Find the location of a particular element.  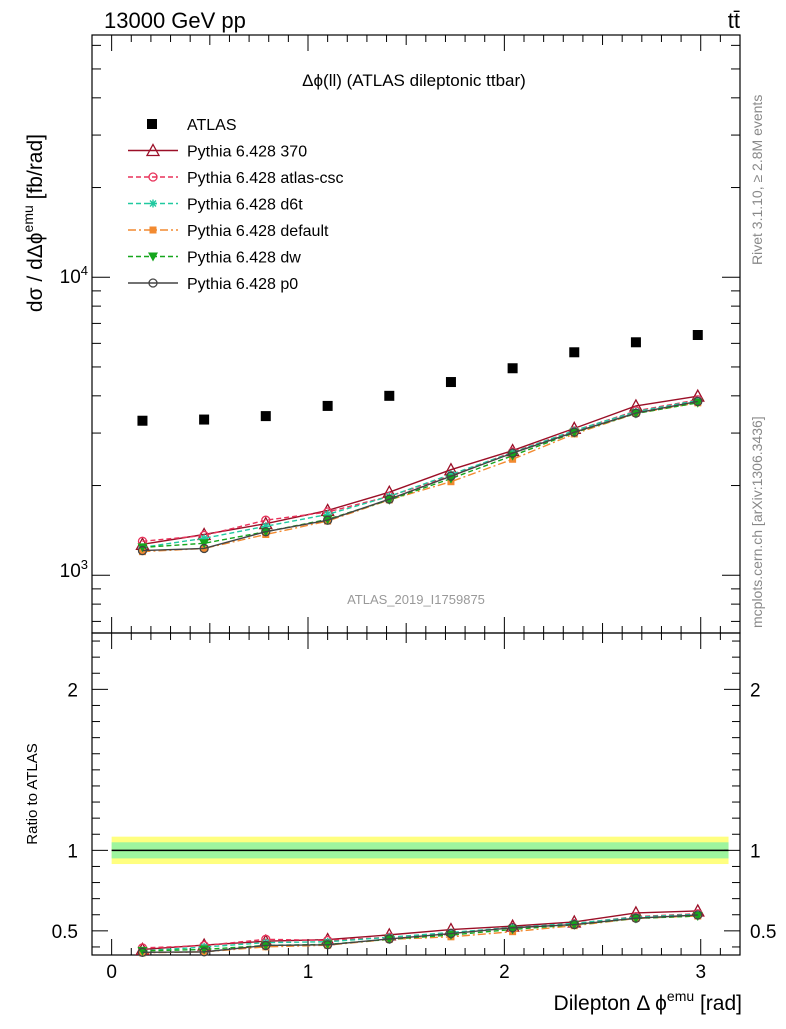

xtick-label: 0 is located at coordinates (111, 972).